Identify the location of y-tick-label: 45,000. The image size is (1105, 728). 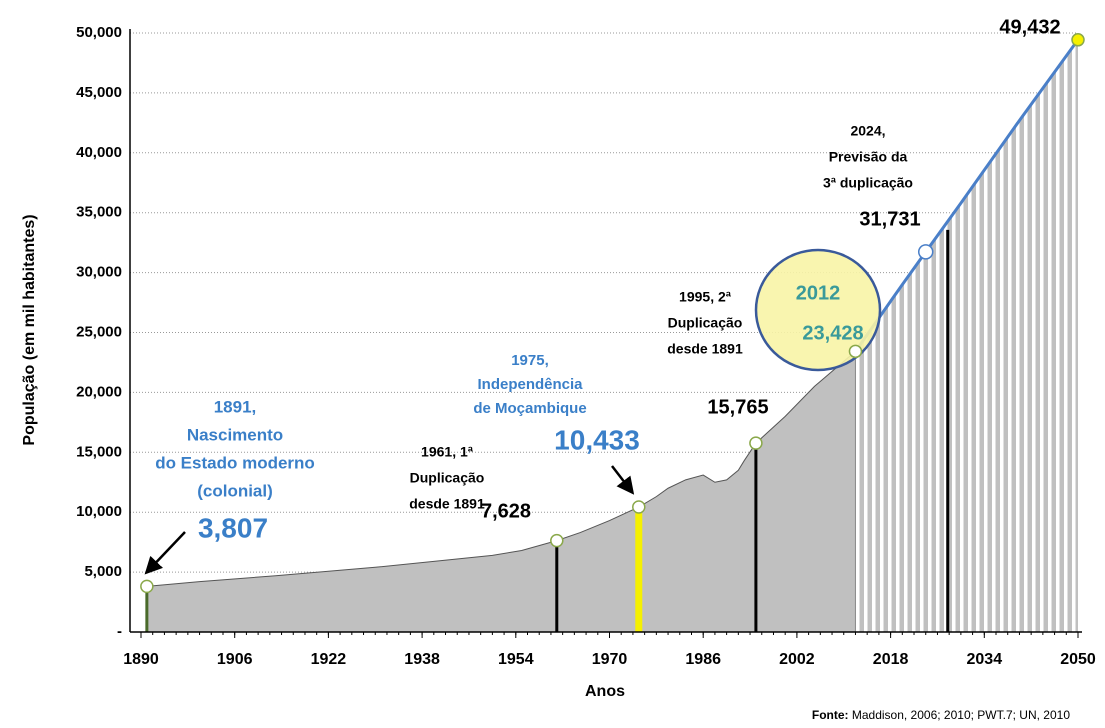
(99, 92).